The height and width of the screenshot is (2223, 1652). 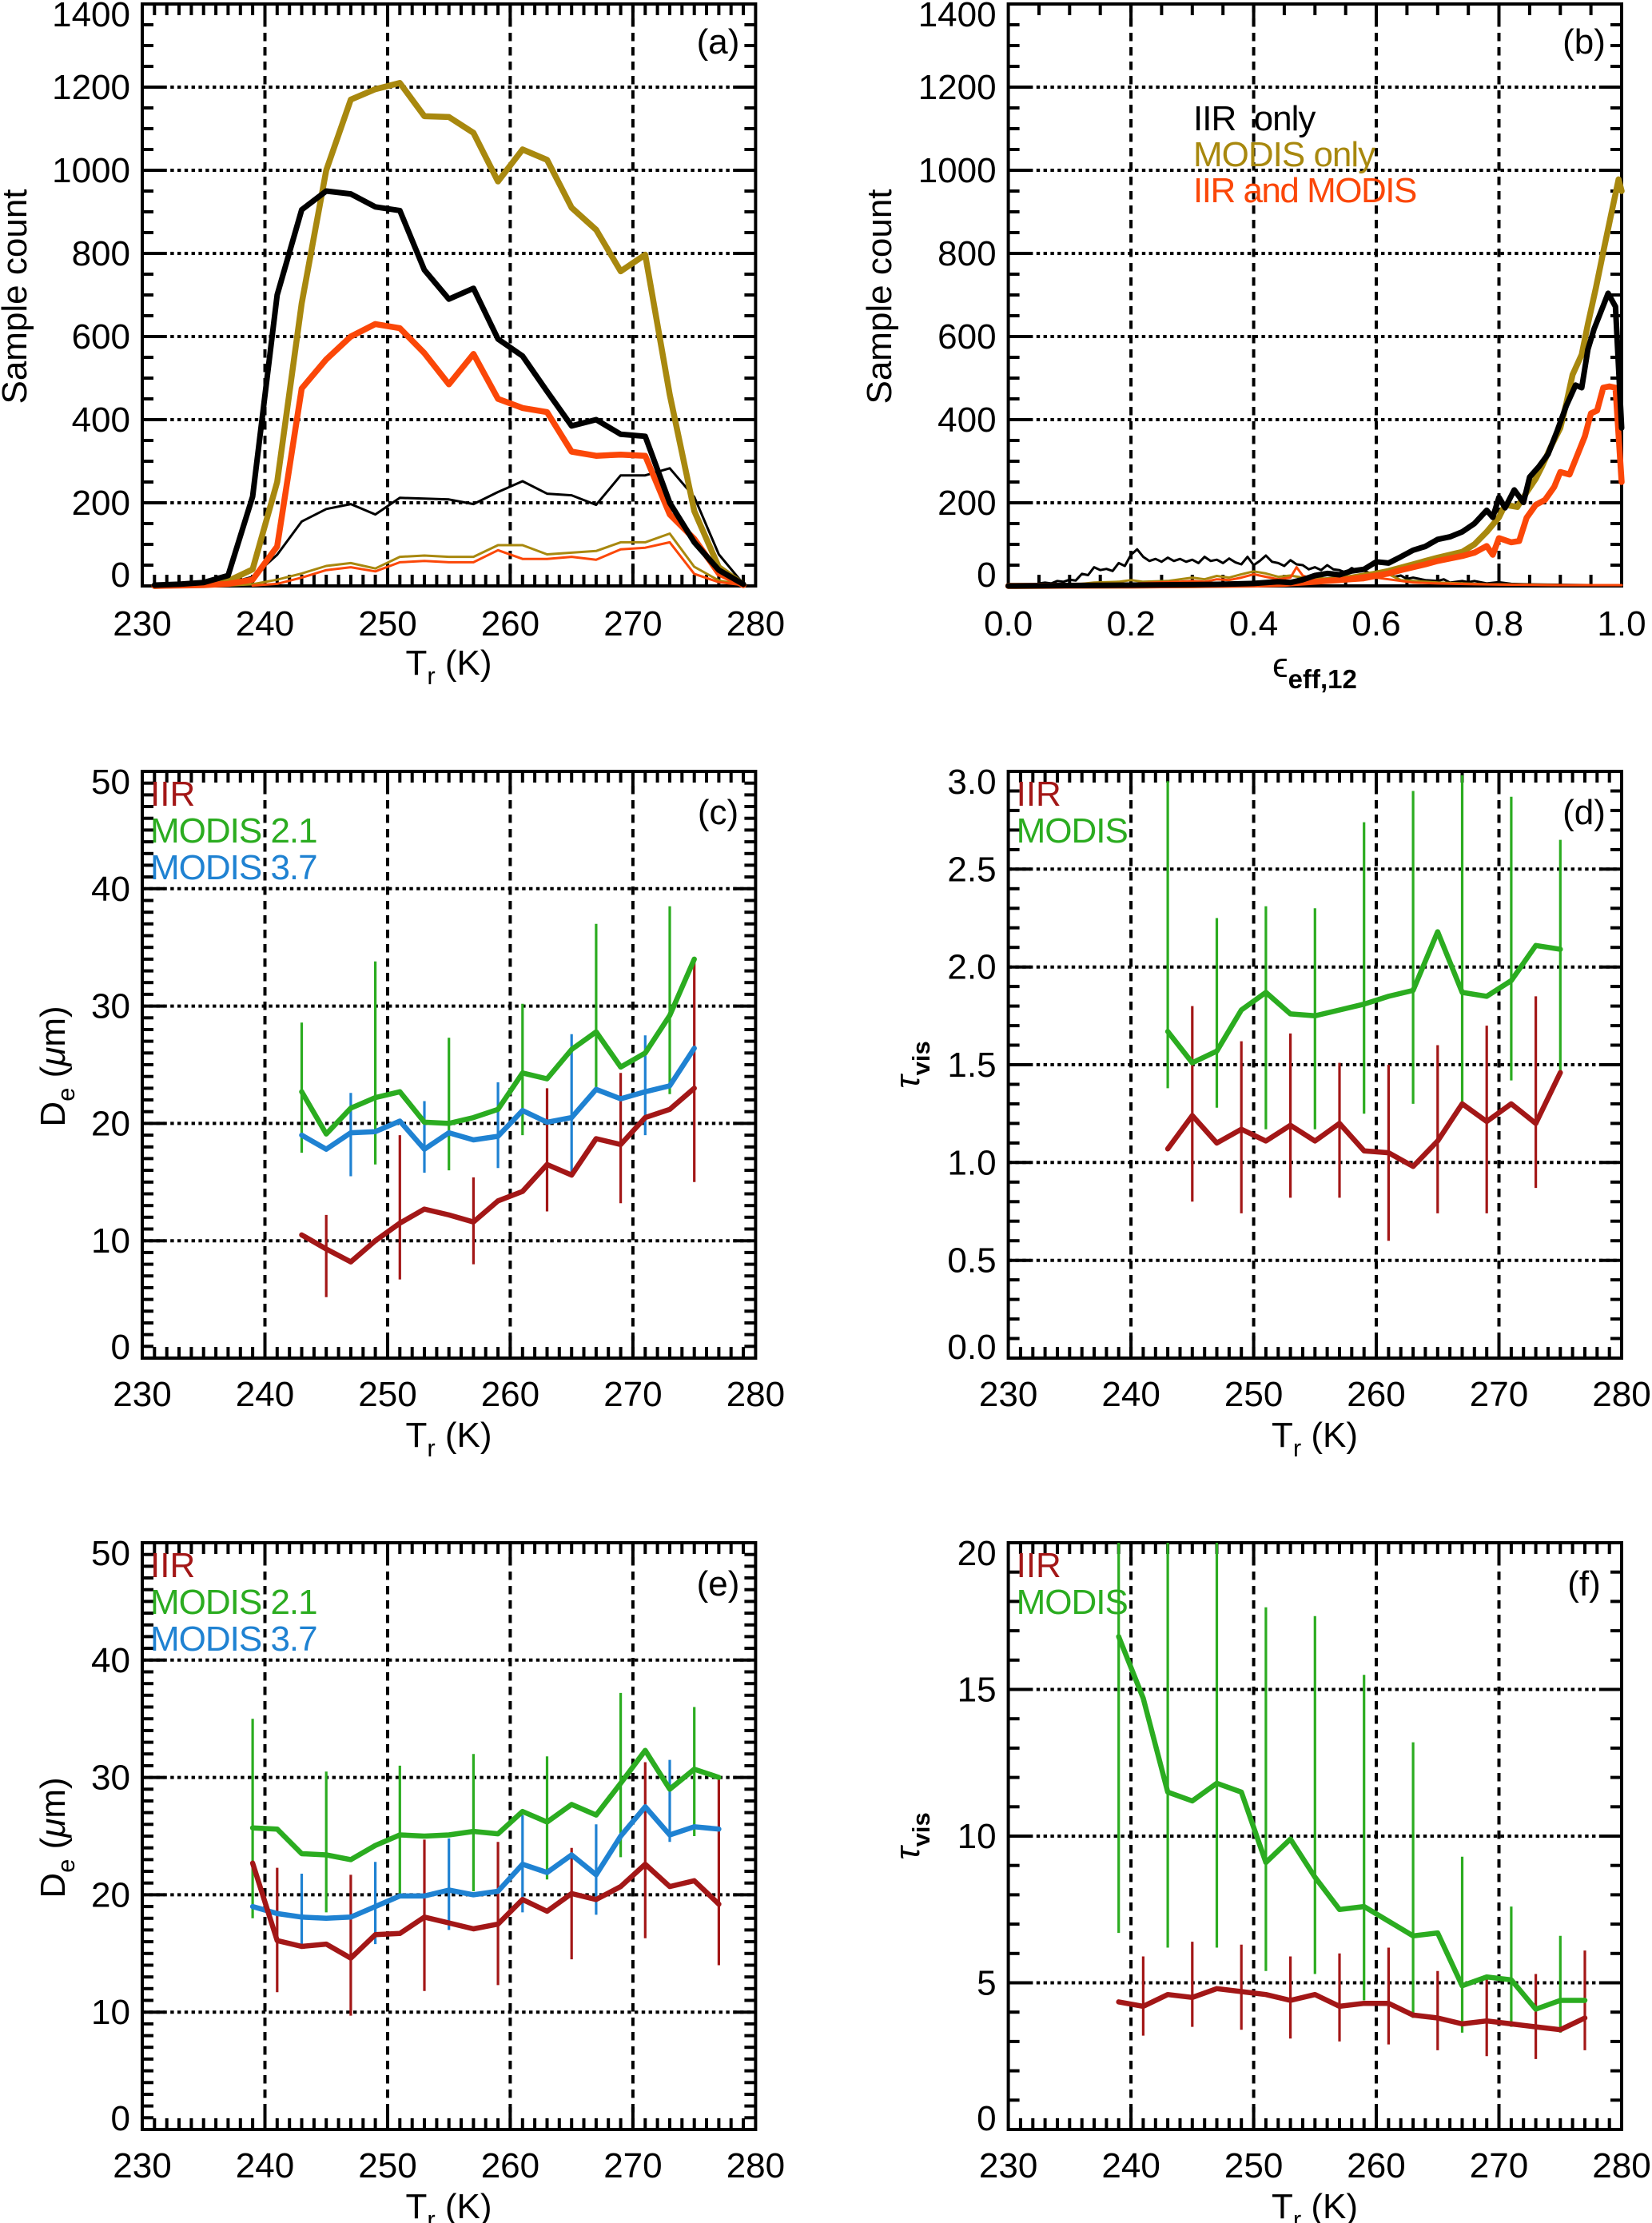 I want to click on svg-text: Sample count, so click(x=879, y=296).